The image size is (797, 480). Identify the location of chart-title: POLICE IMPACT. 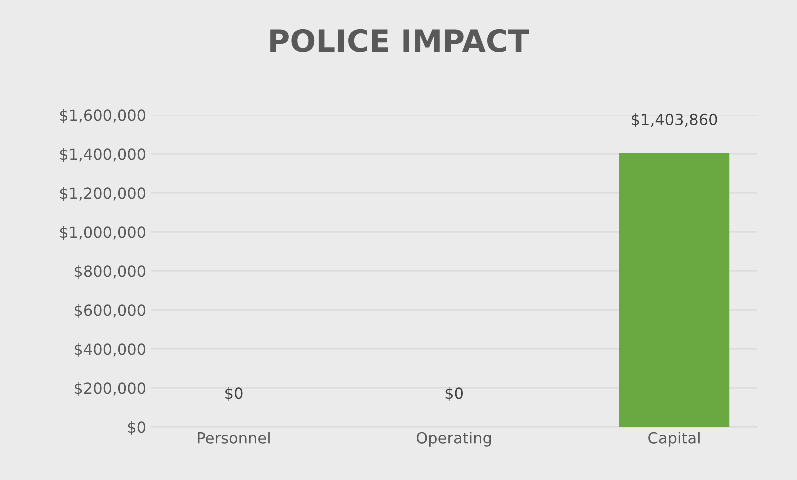
(400, 40).